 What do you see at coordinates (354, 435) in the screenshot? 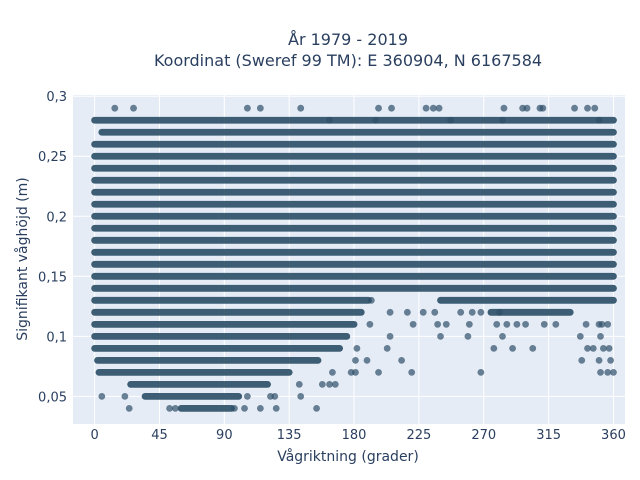
I see `x-tick-label: 180` at bounding box center [354, 435].